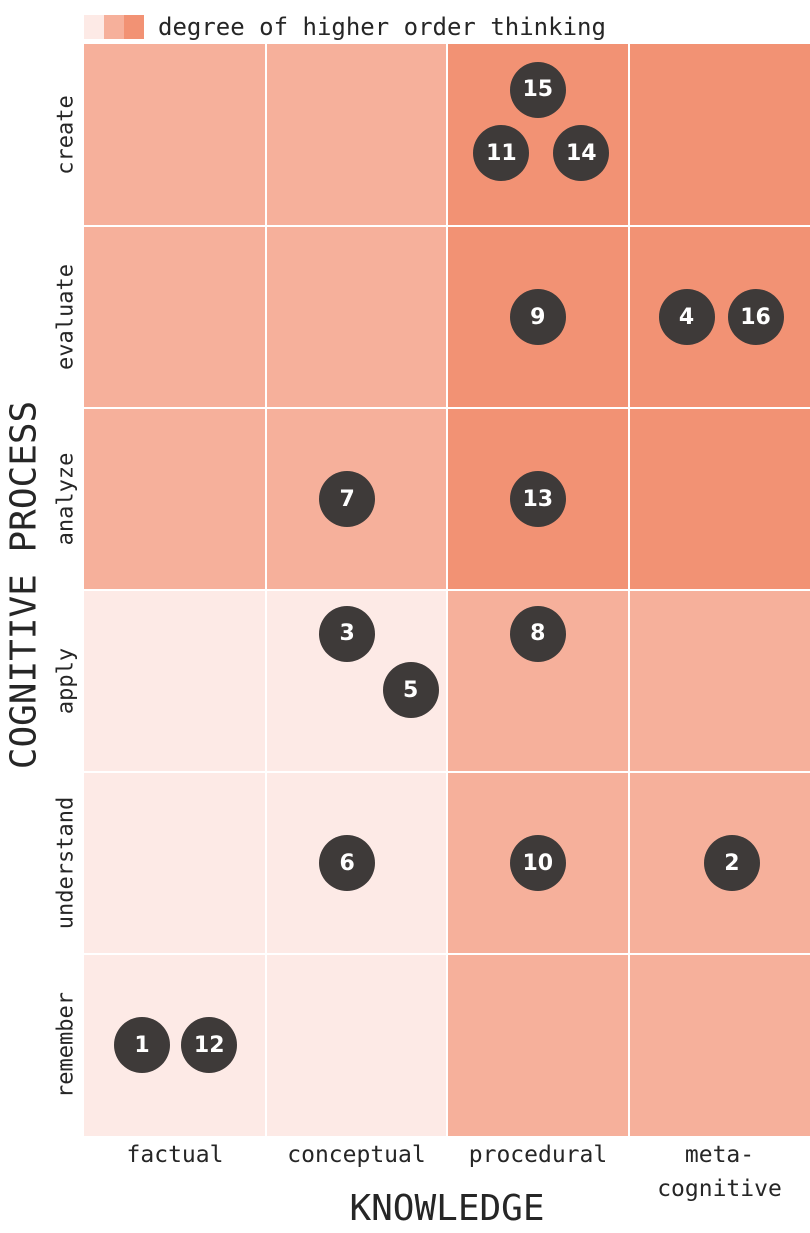  Describe the element at coordinates (175, 1155) in the screenshot. I see `column-label: factual` at that location.